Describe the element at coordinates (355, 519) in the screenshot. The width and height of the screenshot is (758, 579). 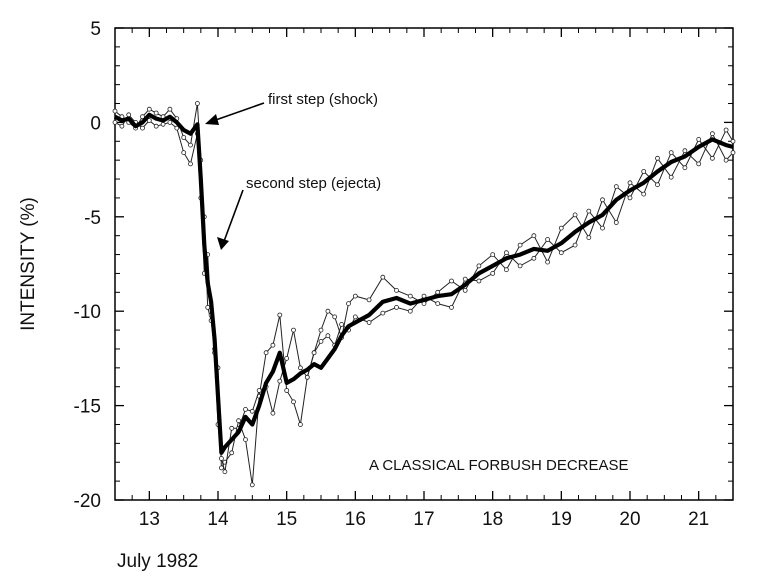
I see `x-tick-label: 16` at that location.